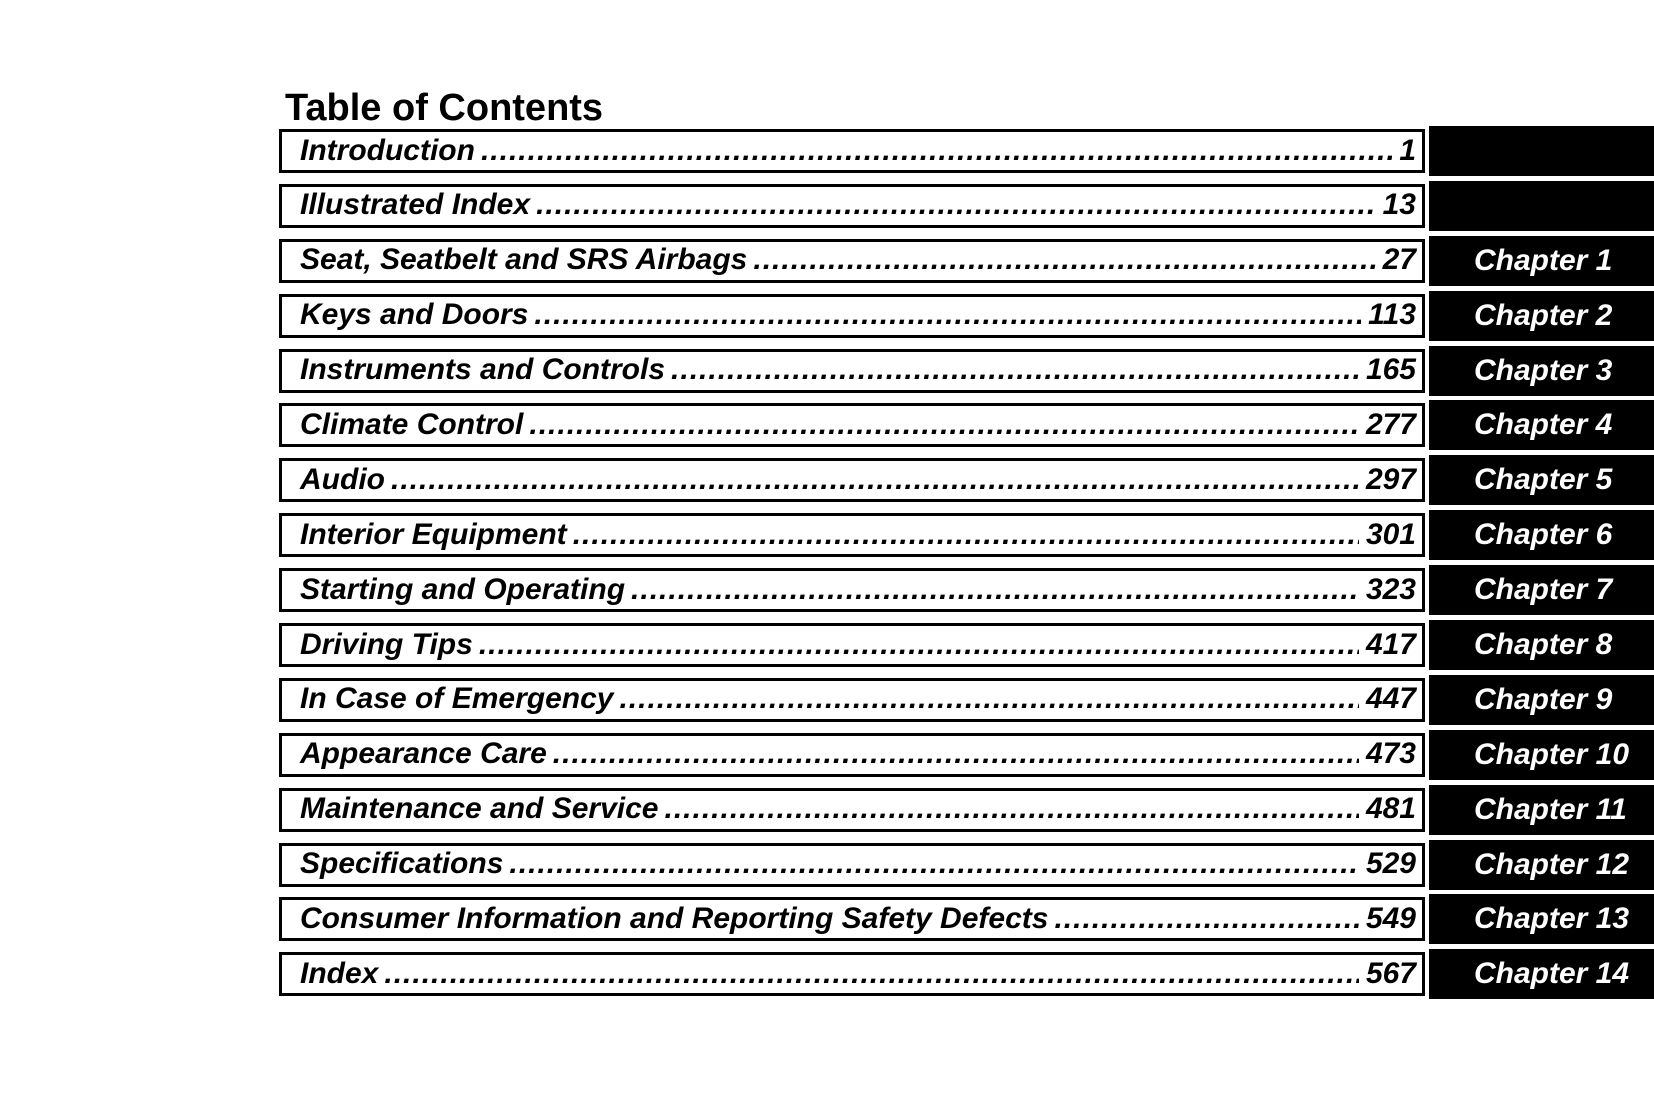  What do you see at coordinates (414, 315) in the screenshot?
I see `toc-entry-title: Keys and Doors` at bounding box center [414, 315].